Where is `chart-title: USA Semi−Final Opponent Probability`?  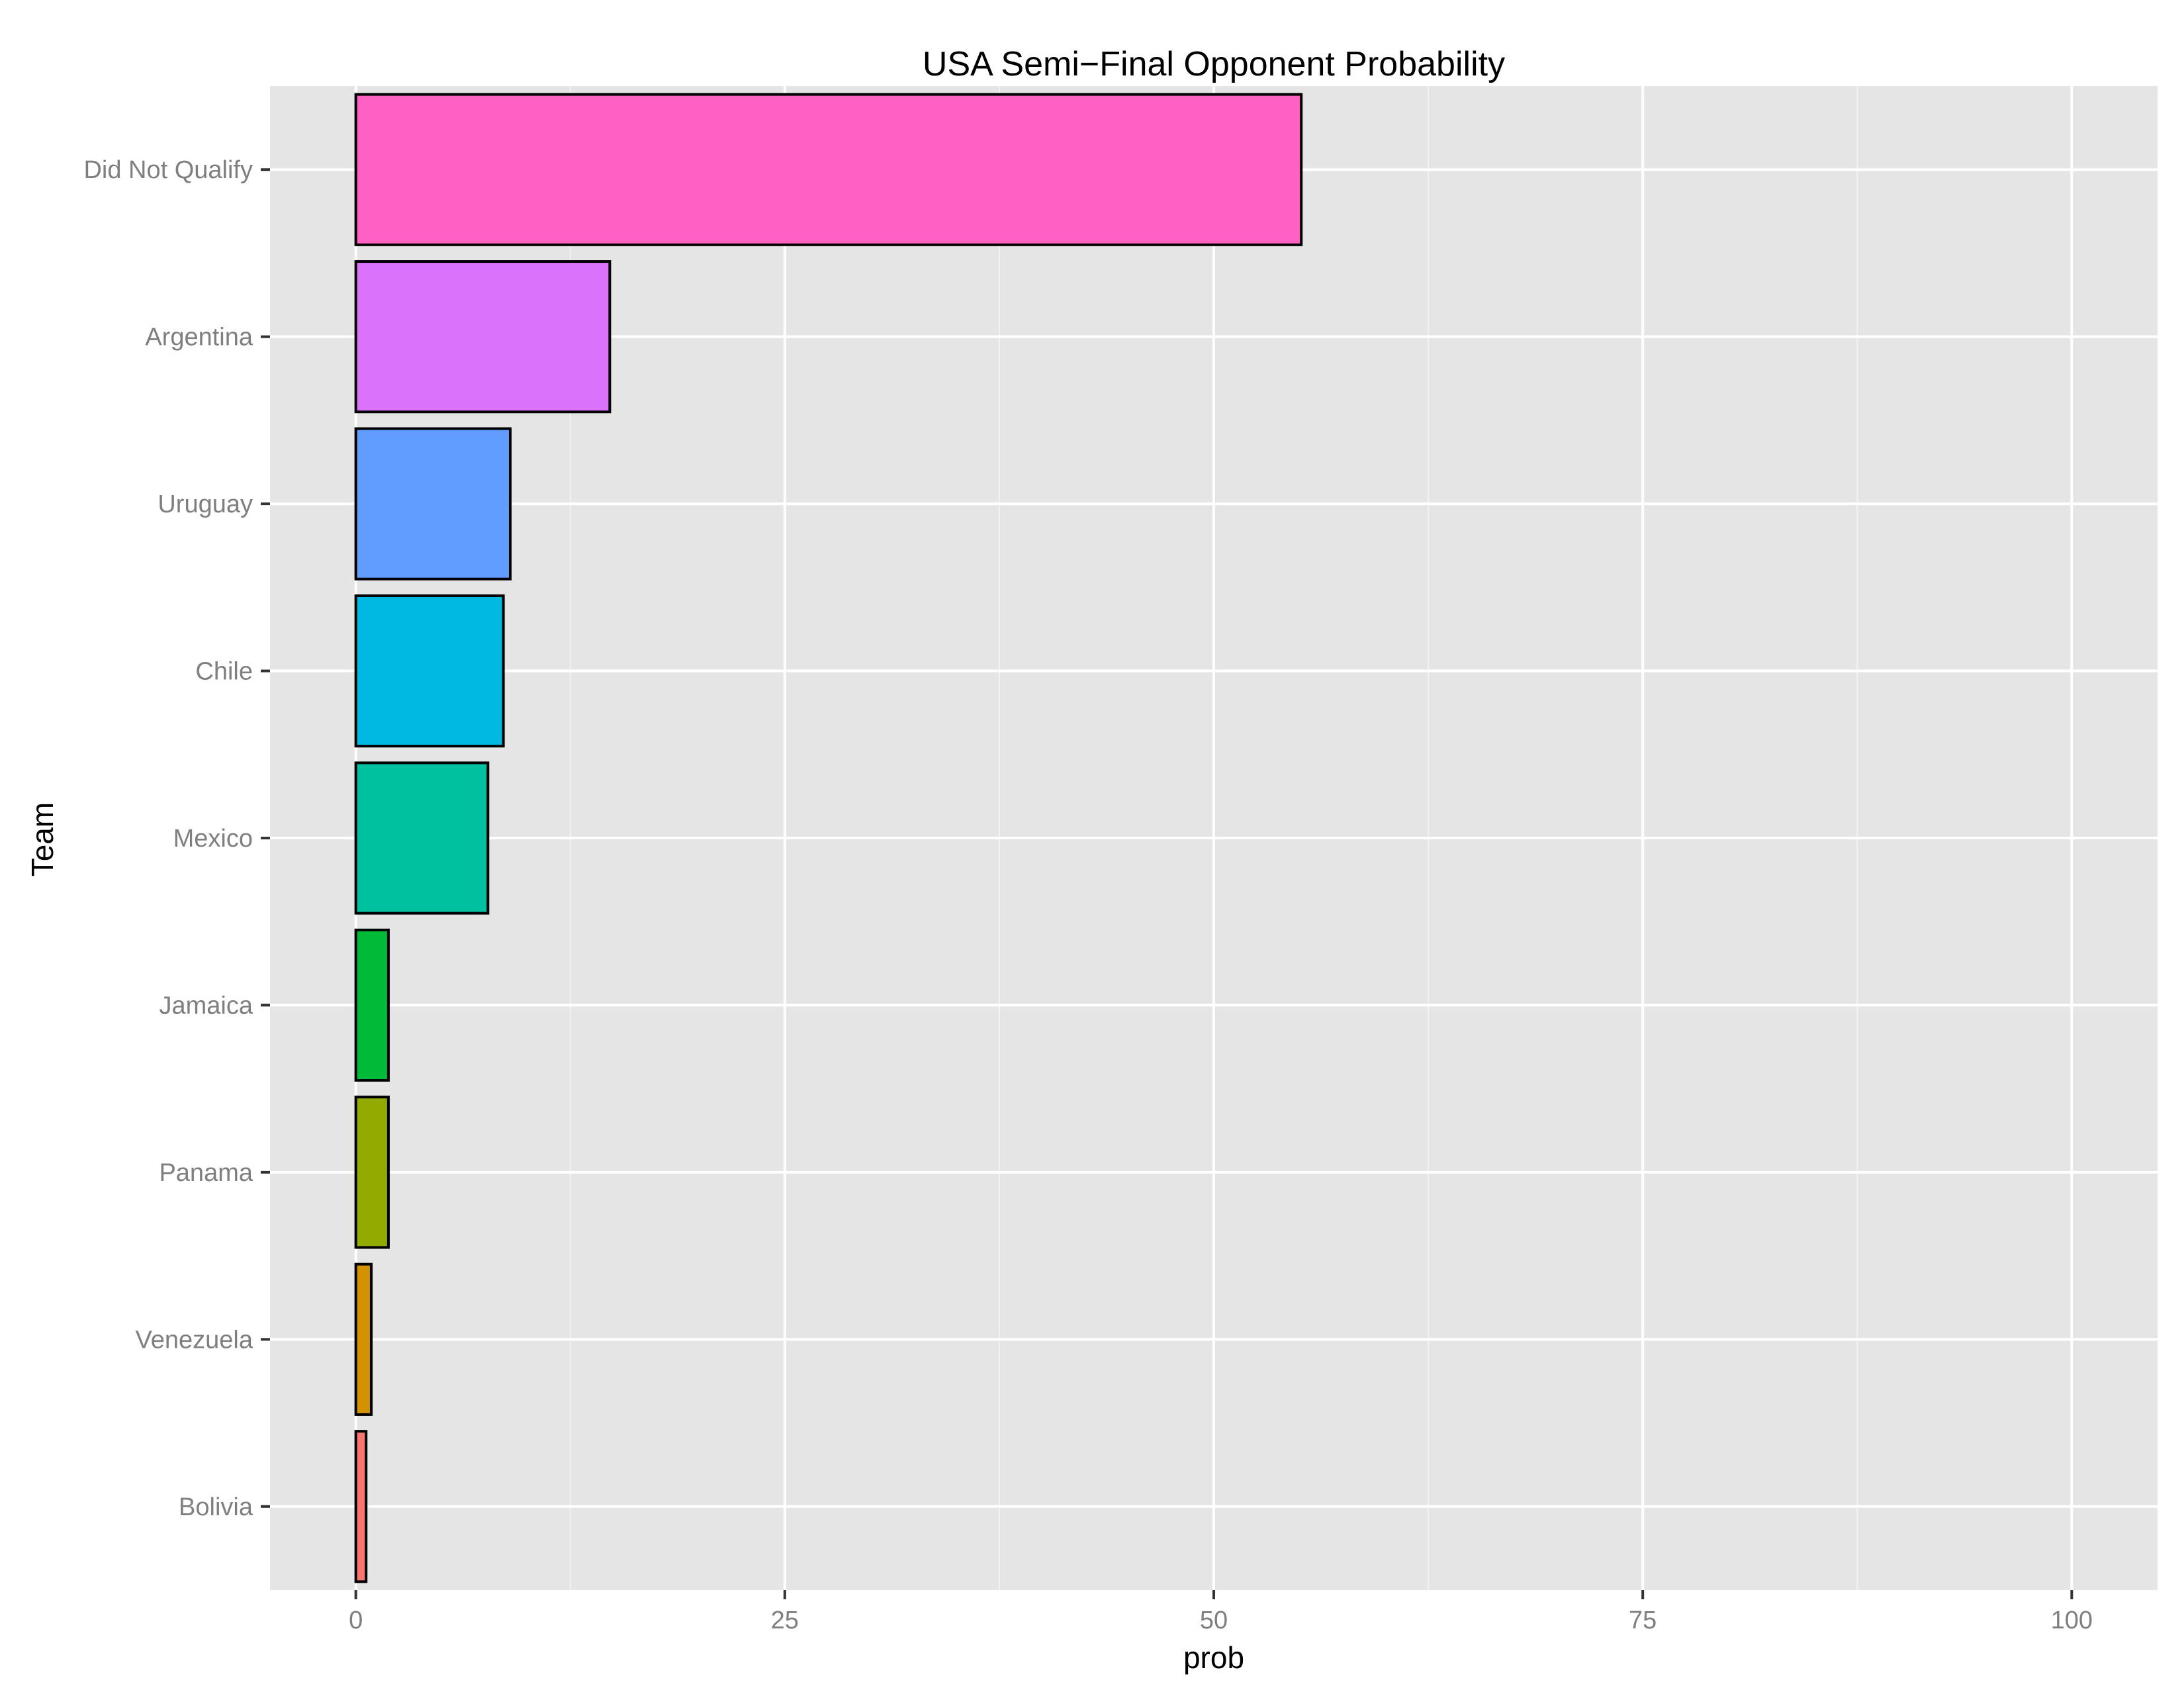
chart-title: USA Semi−Final Opponent Probability is located at coordinates (1214, 64).